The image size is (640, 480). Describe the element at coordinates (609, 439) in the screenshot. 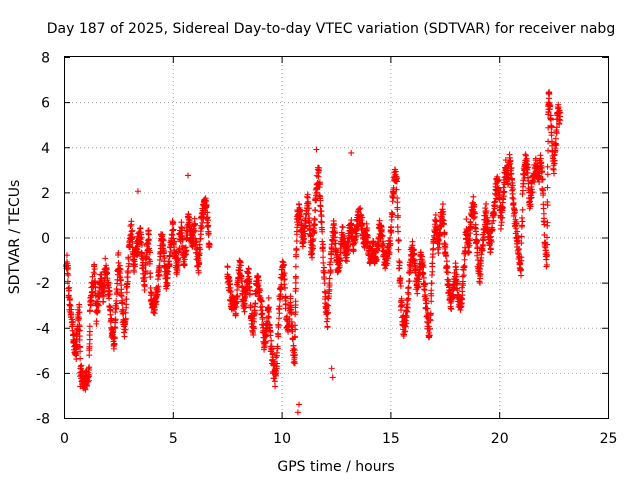

I see `x-tick-label: 25` at that location.